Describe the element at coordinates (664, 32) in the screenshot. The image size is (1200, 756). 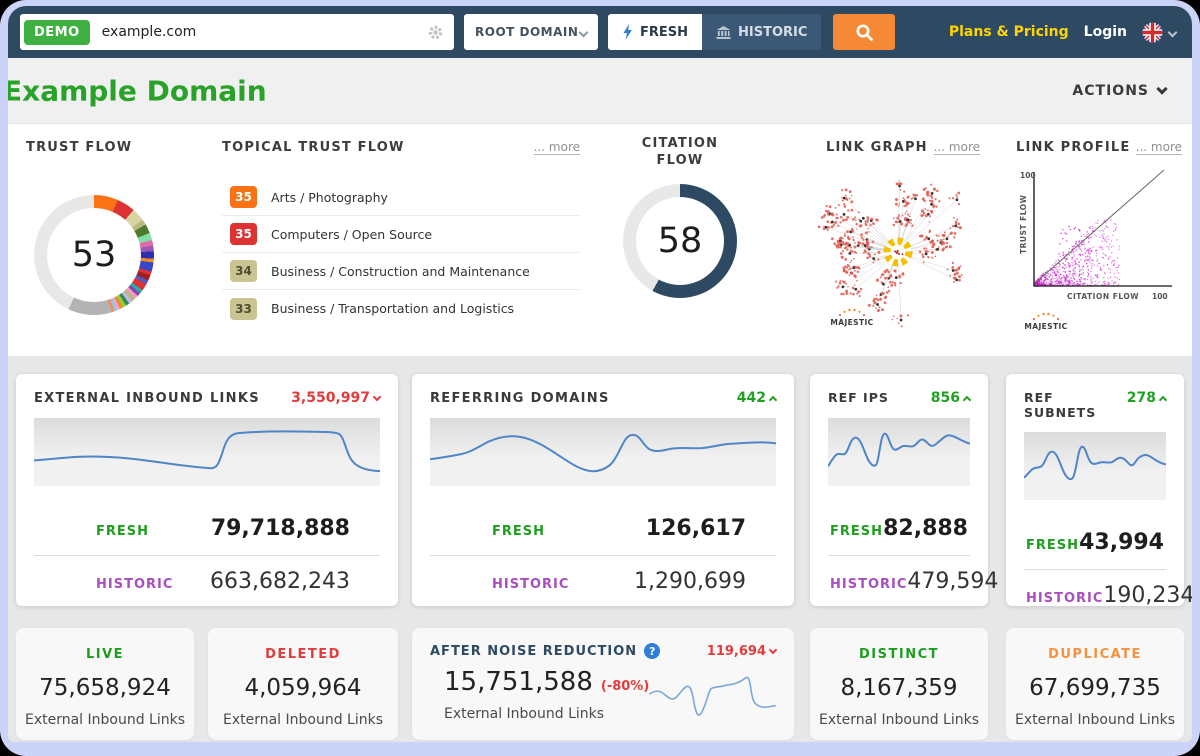
I see `tab-fresh-label: FRESH` at that location.